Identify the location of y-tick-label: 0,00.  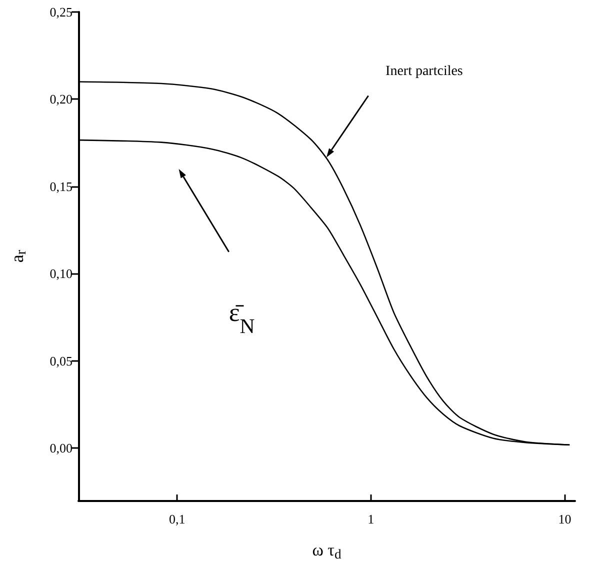
(61, 448).